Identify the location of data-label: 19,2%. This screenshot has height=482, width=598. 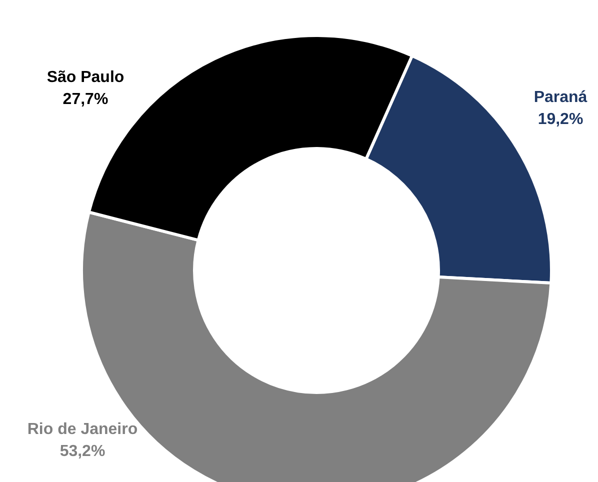
(561, 119).